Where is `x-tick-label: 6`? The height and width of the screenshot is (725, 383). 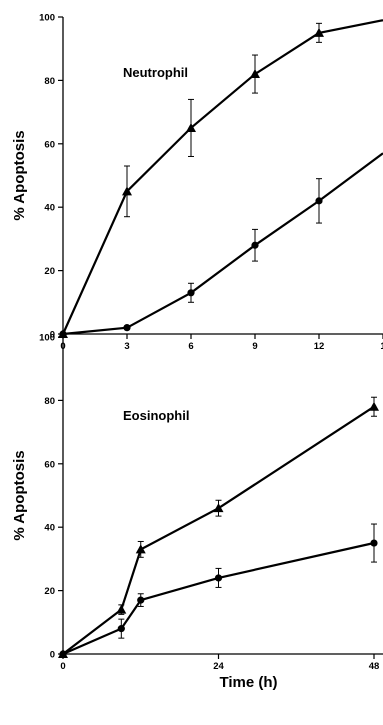
x-tick-label: 6 is located at coordinates (190, 346).